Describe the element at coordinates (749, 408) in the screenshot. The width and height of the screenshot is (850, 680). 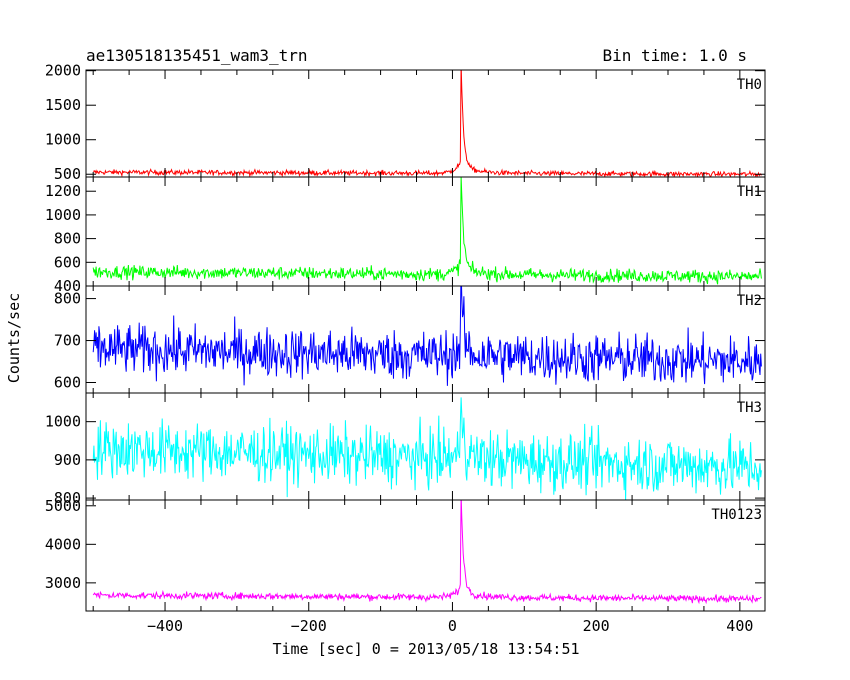
I see `panel-label-th3: TH3` at that location.